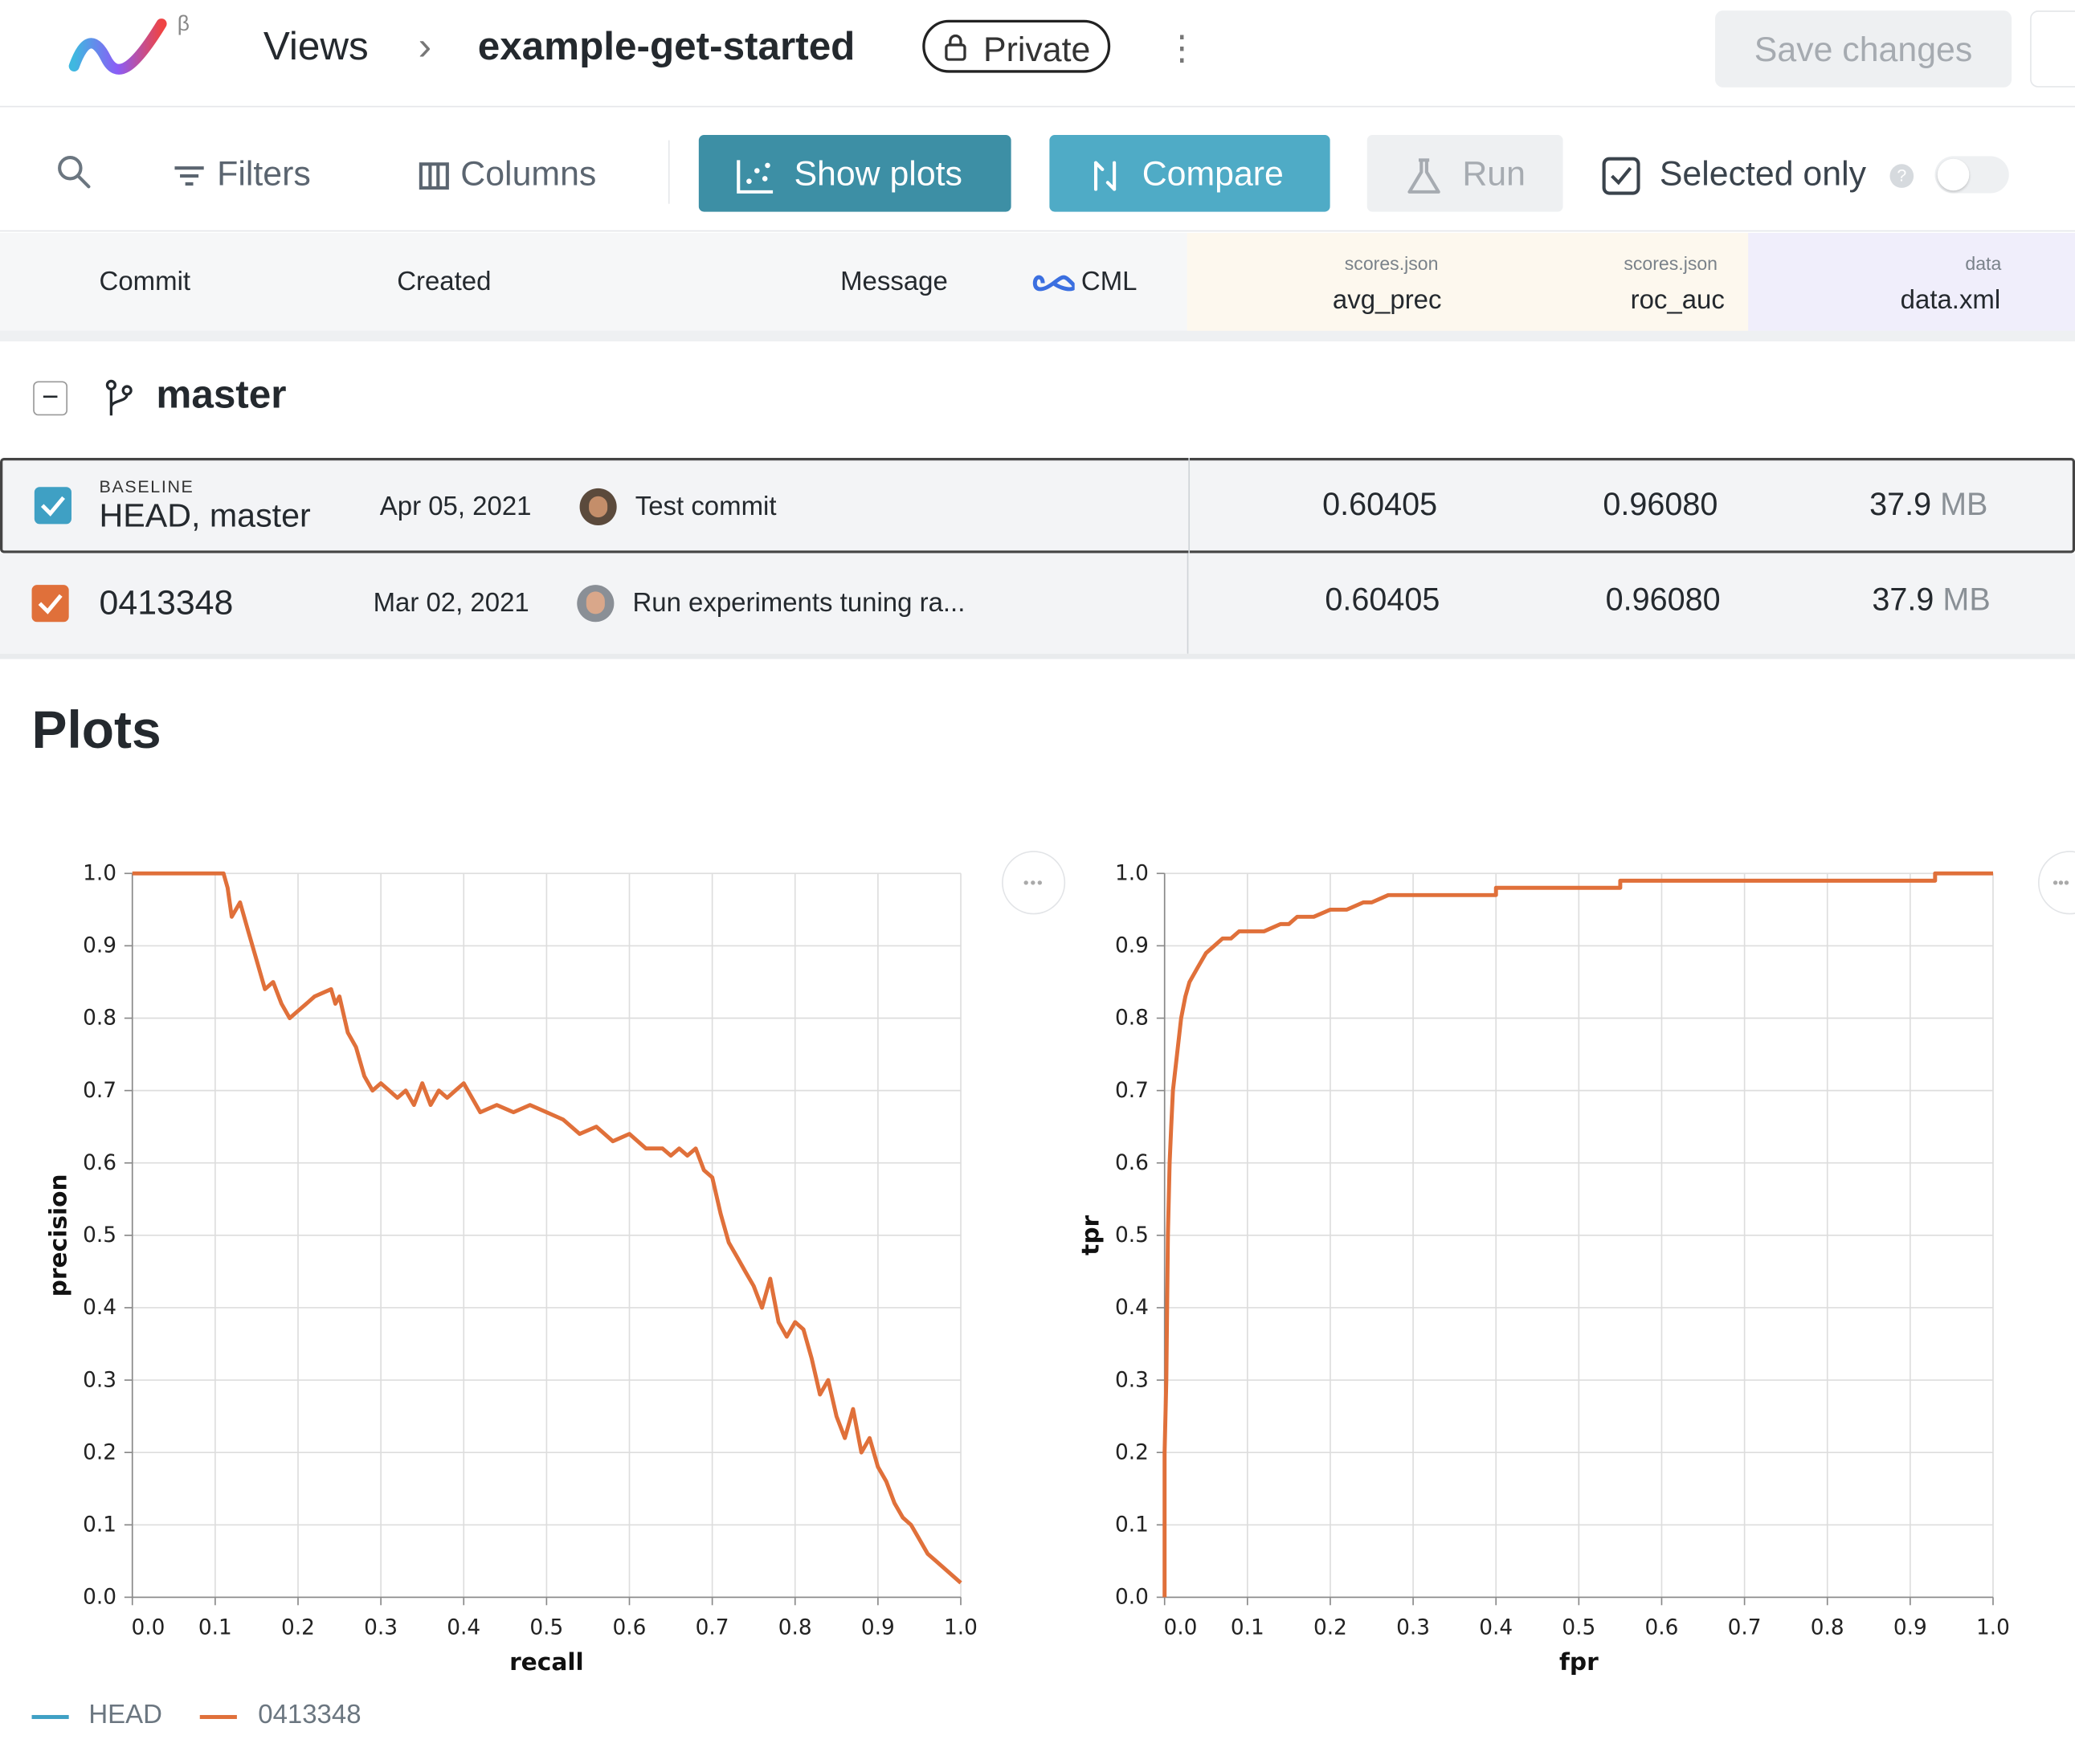 This screenshot has height=1764, width=2075. What do you see at coordinates (145, 282) in the screenshot?
I see `header-commit: Commit` at bounding box center [145, 282].